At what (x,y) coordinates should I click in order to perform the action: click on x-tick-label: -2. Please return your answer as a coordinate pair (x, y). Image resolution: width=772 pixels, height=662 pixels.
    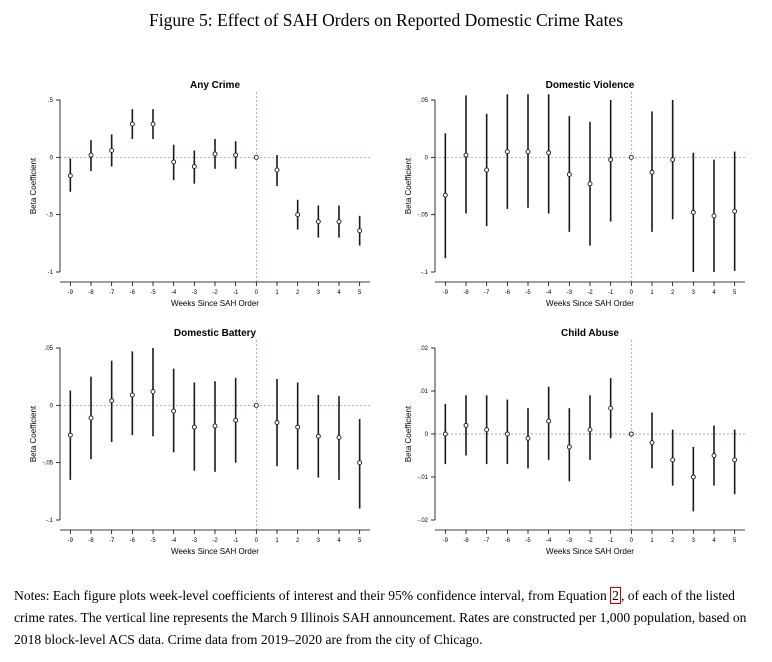
    Looking at the image, I should click on (215, 541).